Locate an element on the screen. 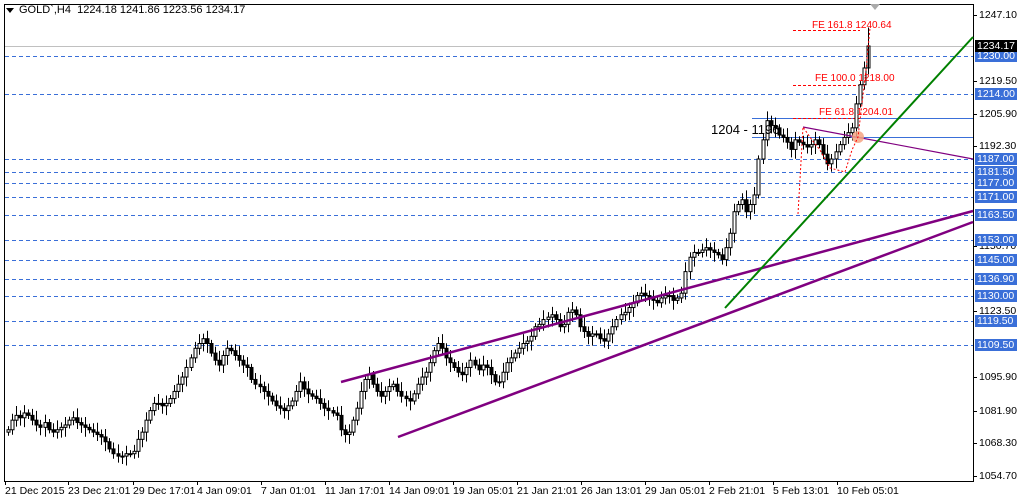 Image resolution: width=1019 pixels, height=503 pixels. level-price-tag: 1230.00 is located at coordinates (996, 56).